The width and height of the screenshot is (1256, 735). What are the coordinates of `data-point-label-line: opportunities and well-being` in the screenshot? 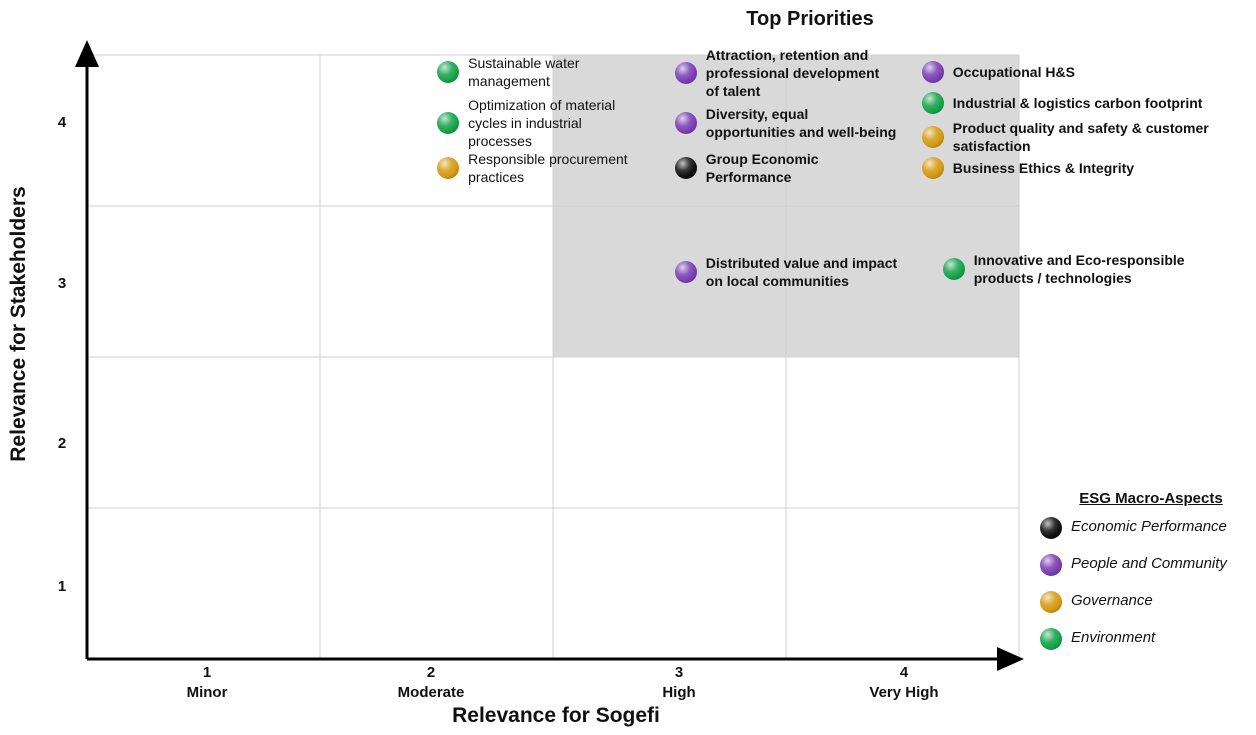 It's located at (801, 131).